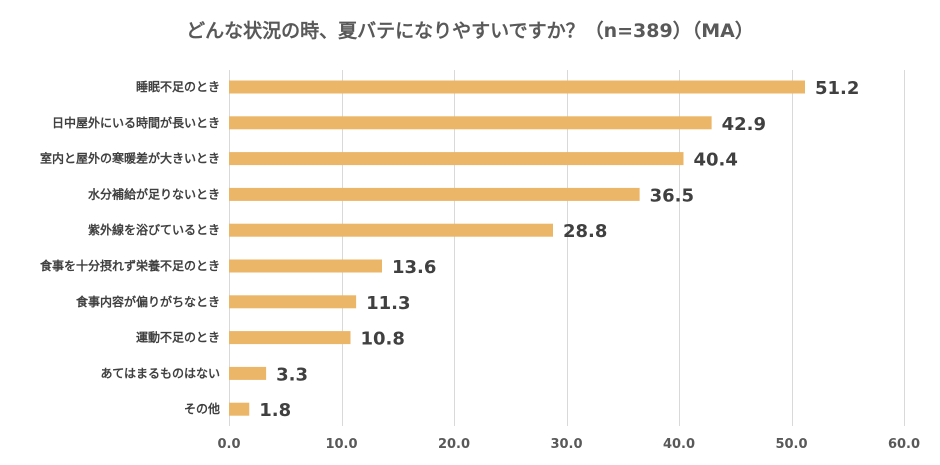 The height and width of the screenshot is (465, 940). I want to click on data-label: 11.3, so click(388, 303).